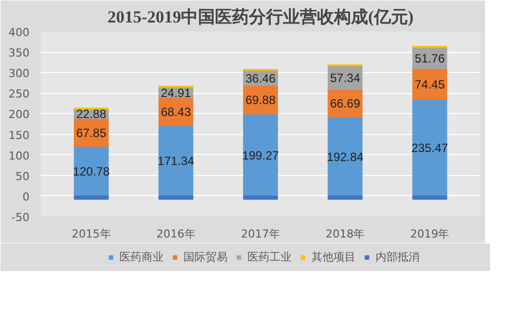  What do you see at coordinates (19, 135) in the screenshot?
I see `y-tick-label: 150` at bounding box center [19, 135].